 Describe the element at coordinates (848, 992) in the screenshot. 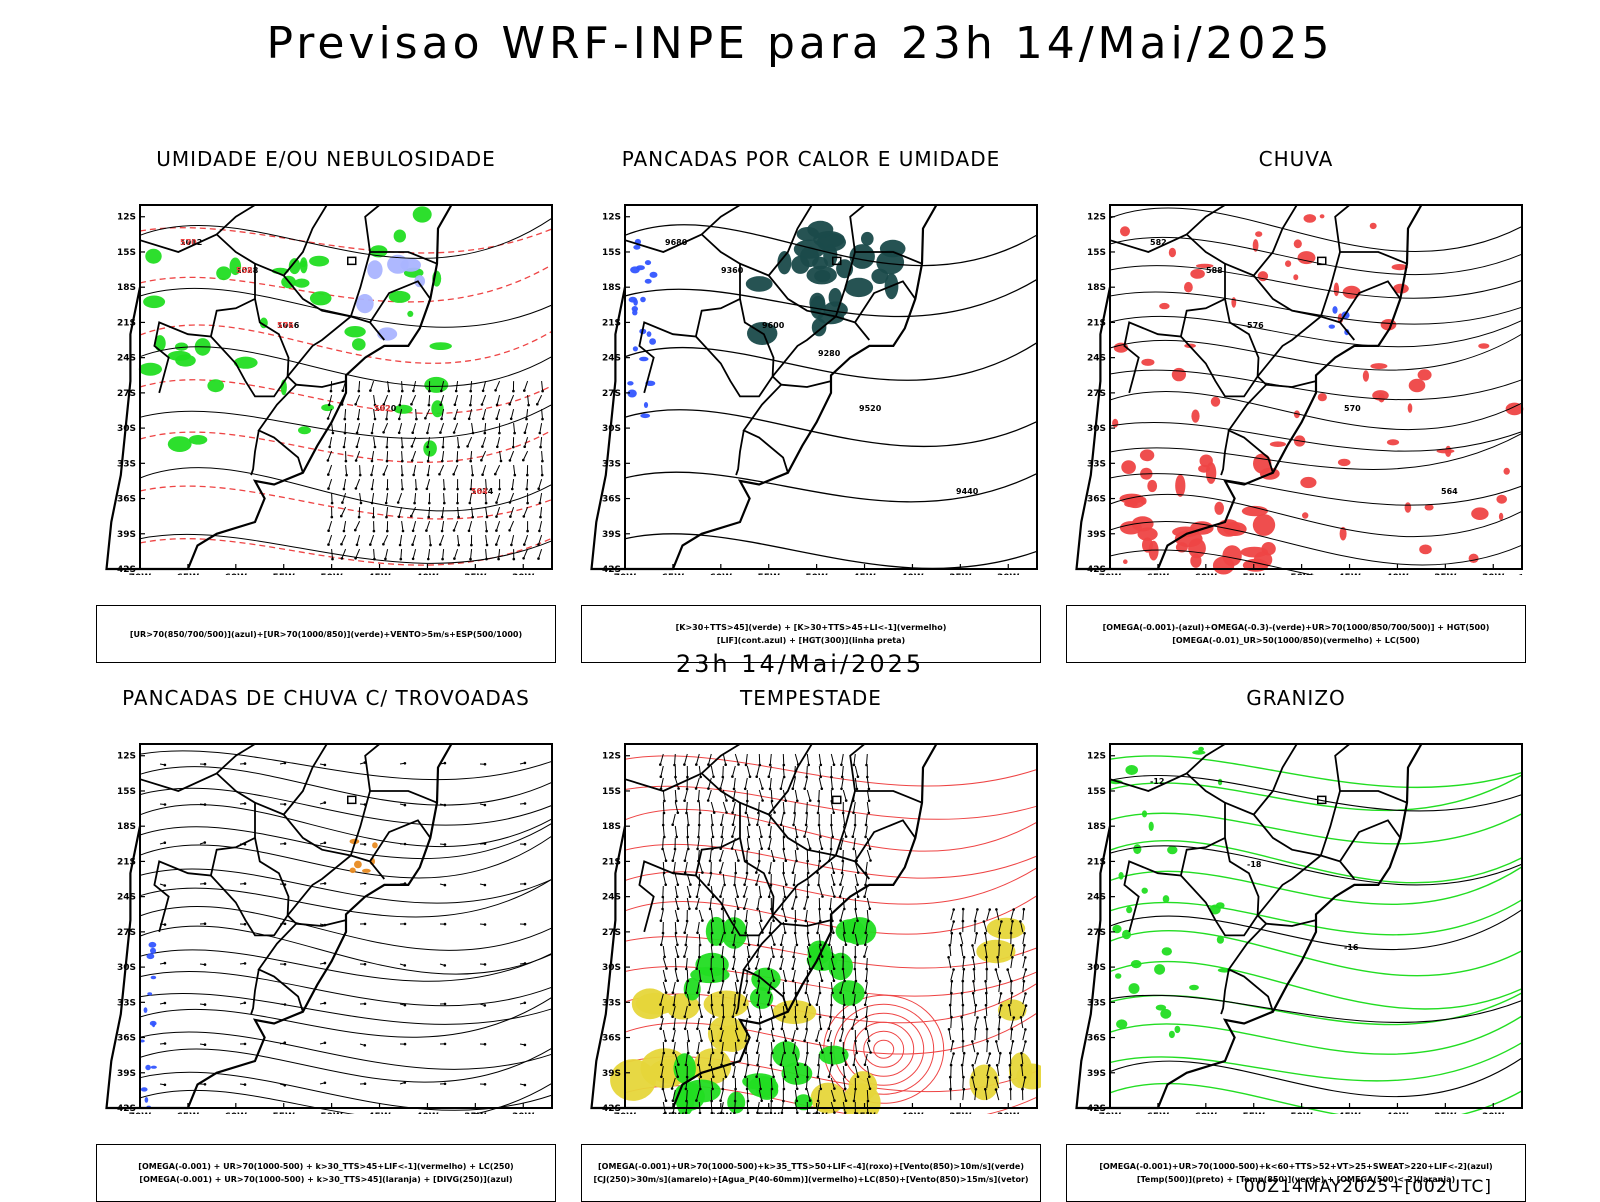

I see `wind-850-area` at that location.